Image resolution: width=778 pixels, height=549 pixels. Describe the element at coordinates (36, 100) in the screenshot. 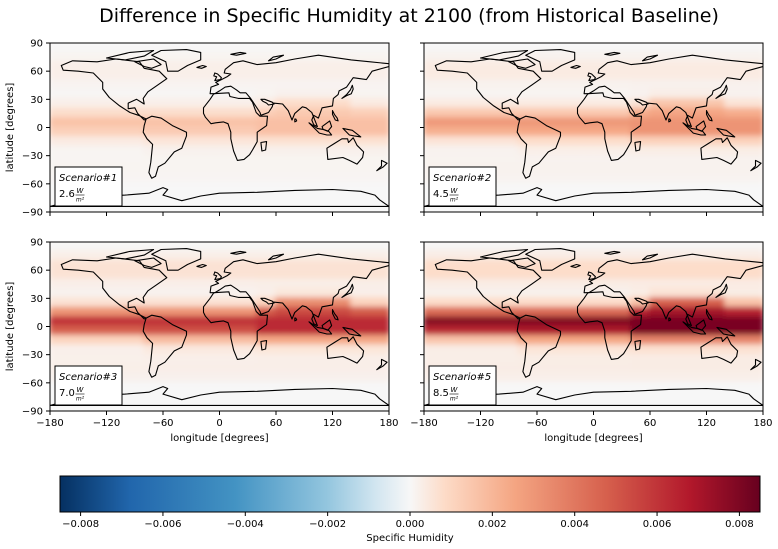

I see `y-tick-label: 30` at that location.